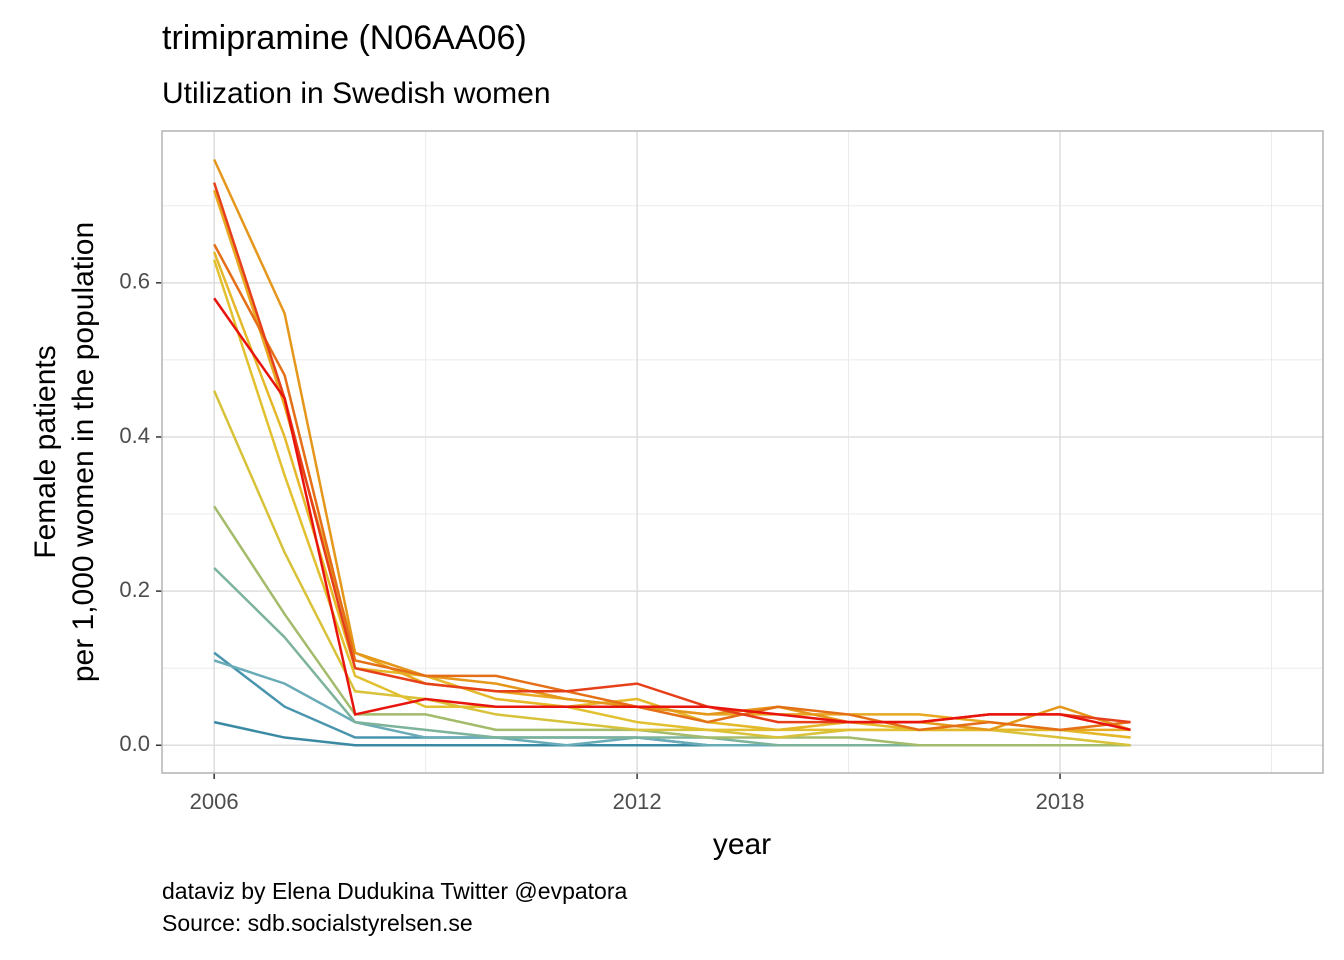 Image resolution: width=1344 pixels, height=960 pixels. Describe the element at coordinates (637, 801) in the screenshot. I see `x-tick-label: 2012` at that location.